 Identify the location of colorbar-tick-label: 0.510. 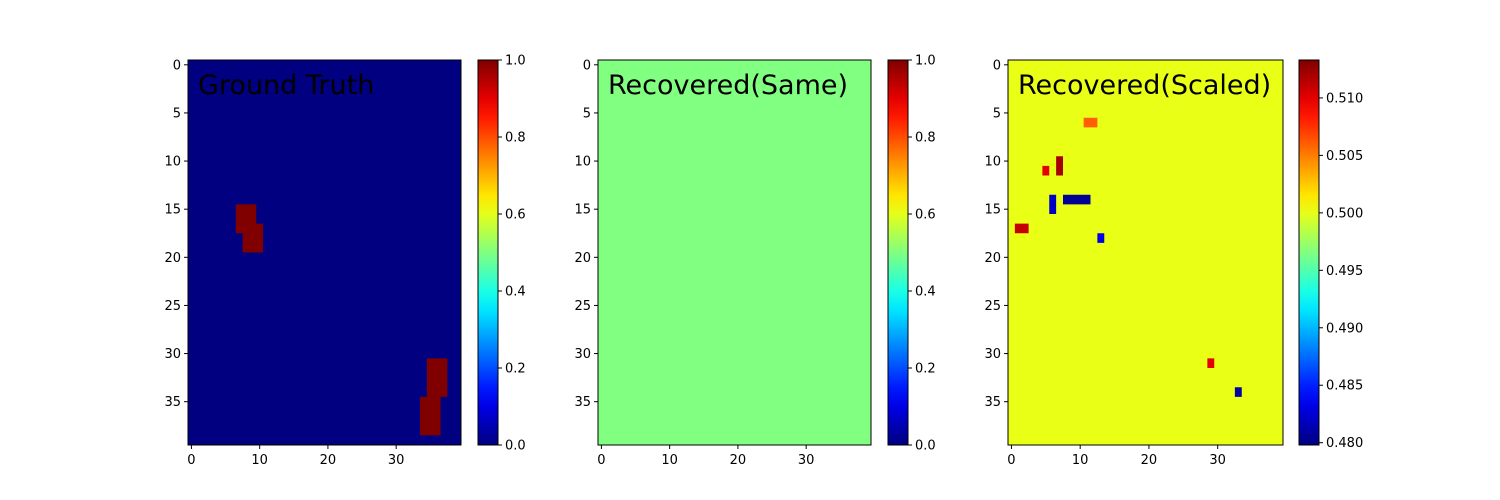
(1344, 98).